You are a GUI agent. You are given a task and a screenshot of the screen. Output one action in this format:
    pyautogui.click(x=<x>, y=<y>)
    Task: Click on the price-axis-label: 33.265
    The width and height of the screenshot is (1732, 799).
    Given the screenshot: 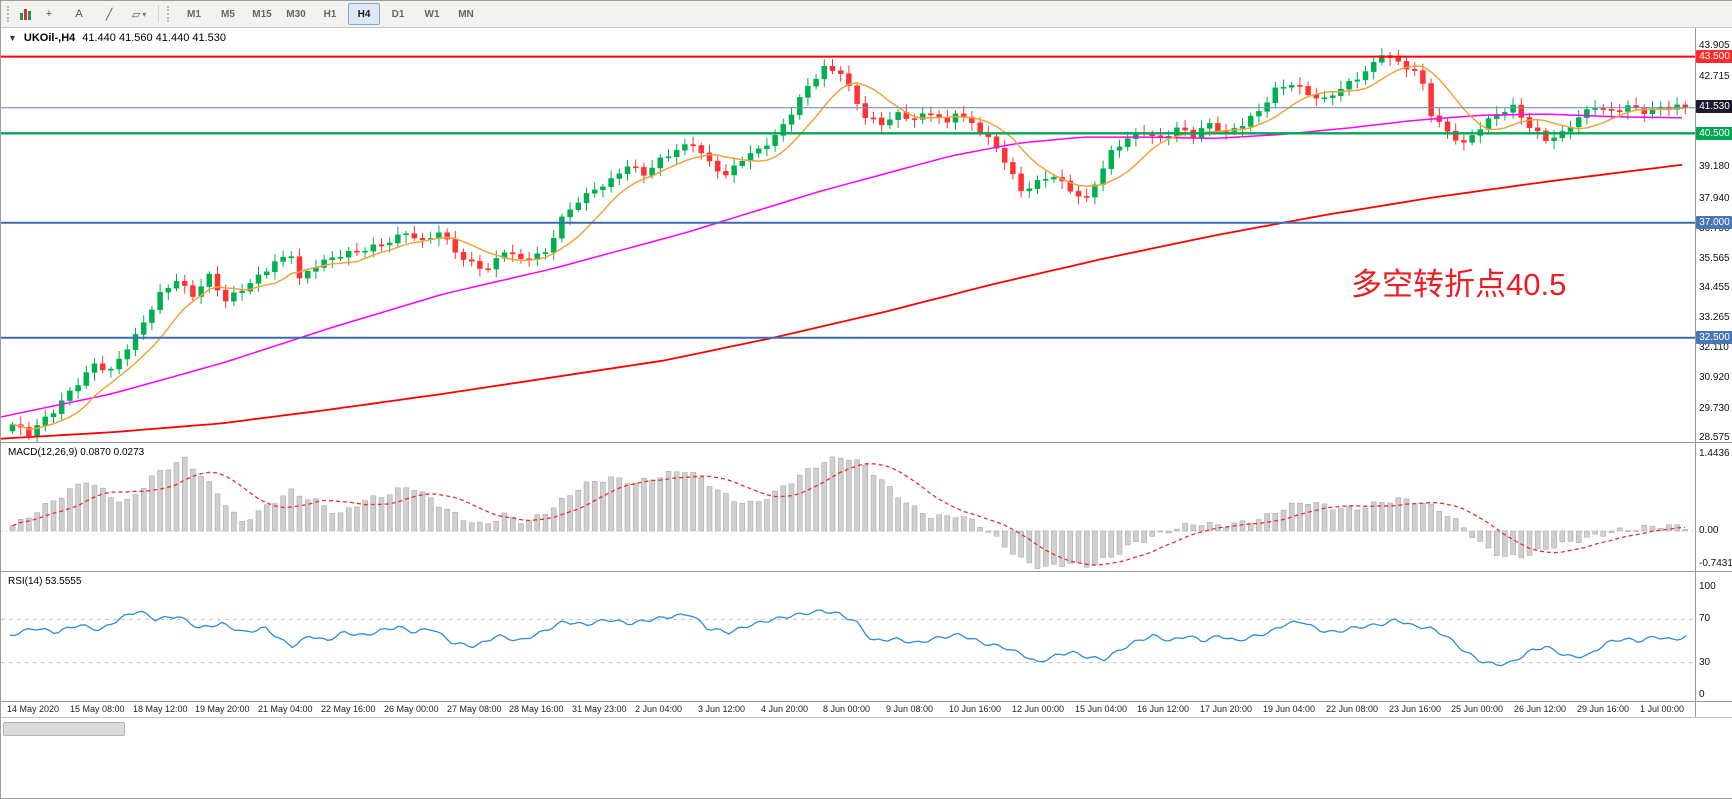 What is the action you would take?
    pyautogui.click(x=1714, y=317)
    